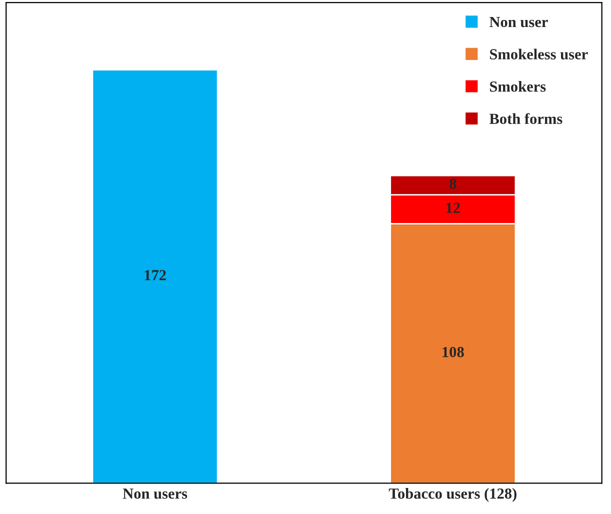 This screenshot has height=514, width=611. Describe the element at coordinates (453, 184) in the screenshot. I see `data-label: 8` at that location.